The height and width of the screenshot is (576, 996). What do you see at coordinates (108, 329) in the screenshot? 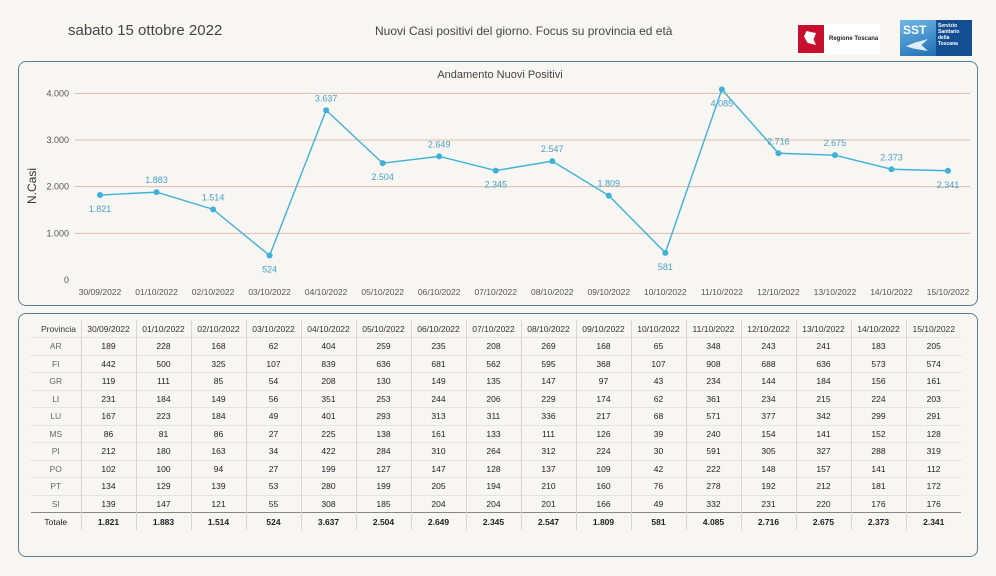
I see `column-header-date: 30/09/2022` at bounding box center [108, 329].